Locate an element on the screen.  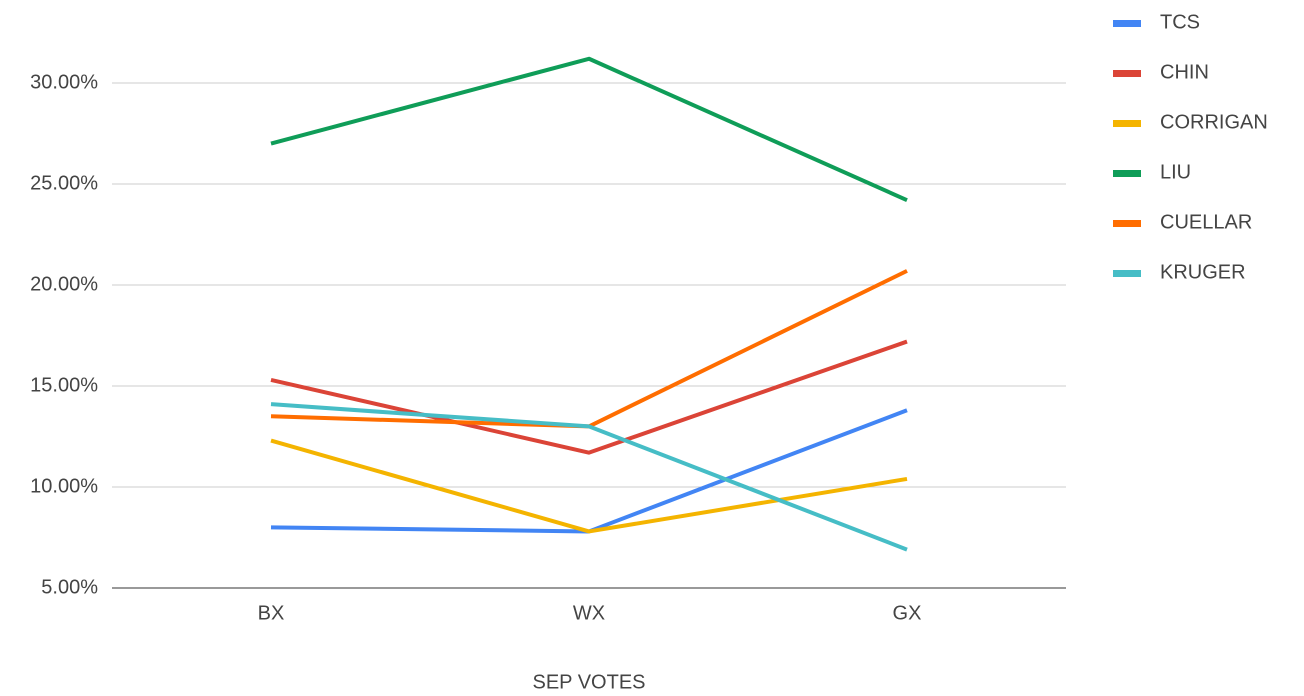
x-tick-label: GX is located at coordinates (907, 613).